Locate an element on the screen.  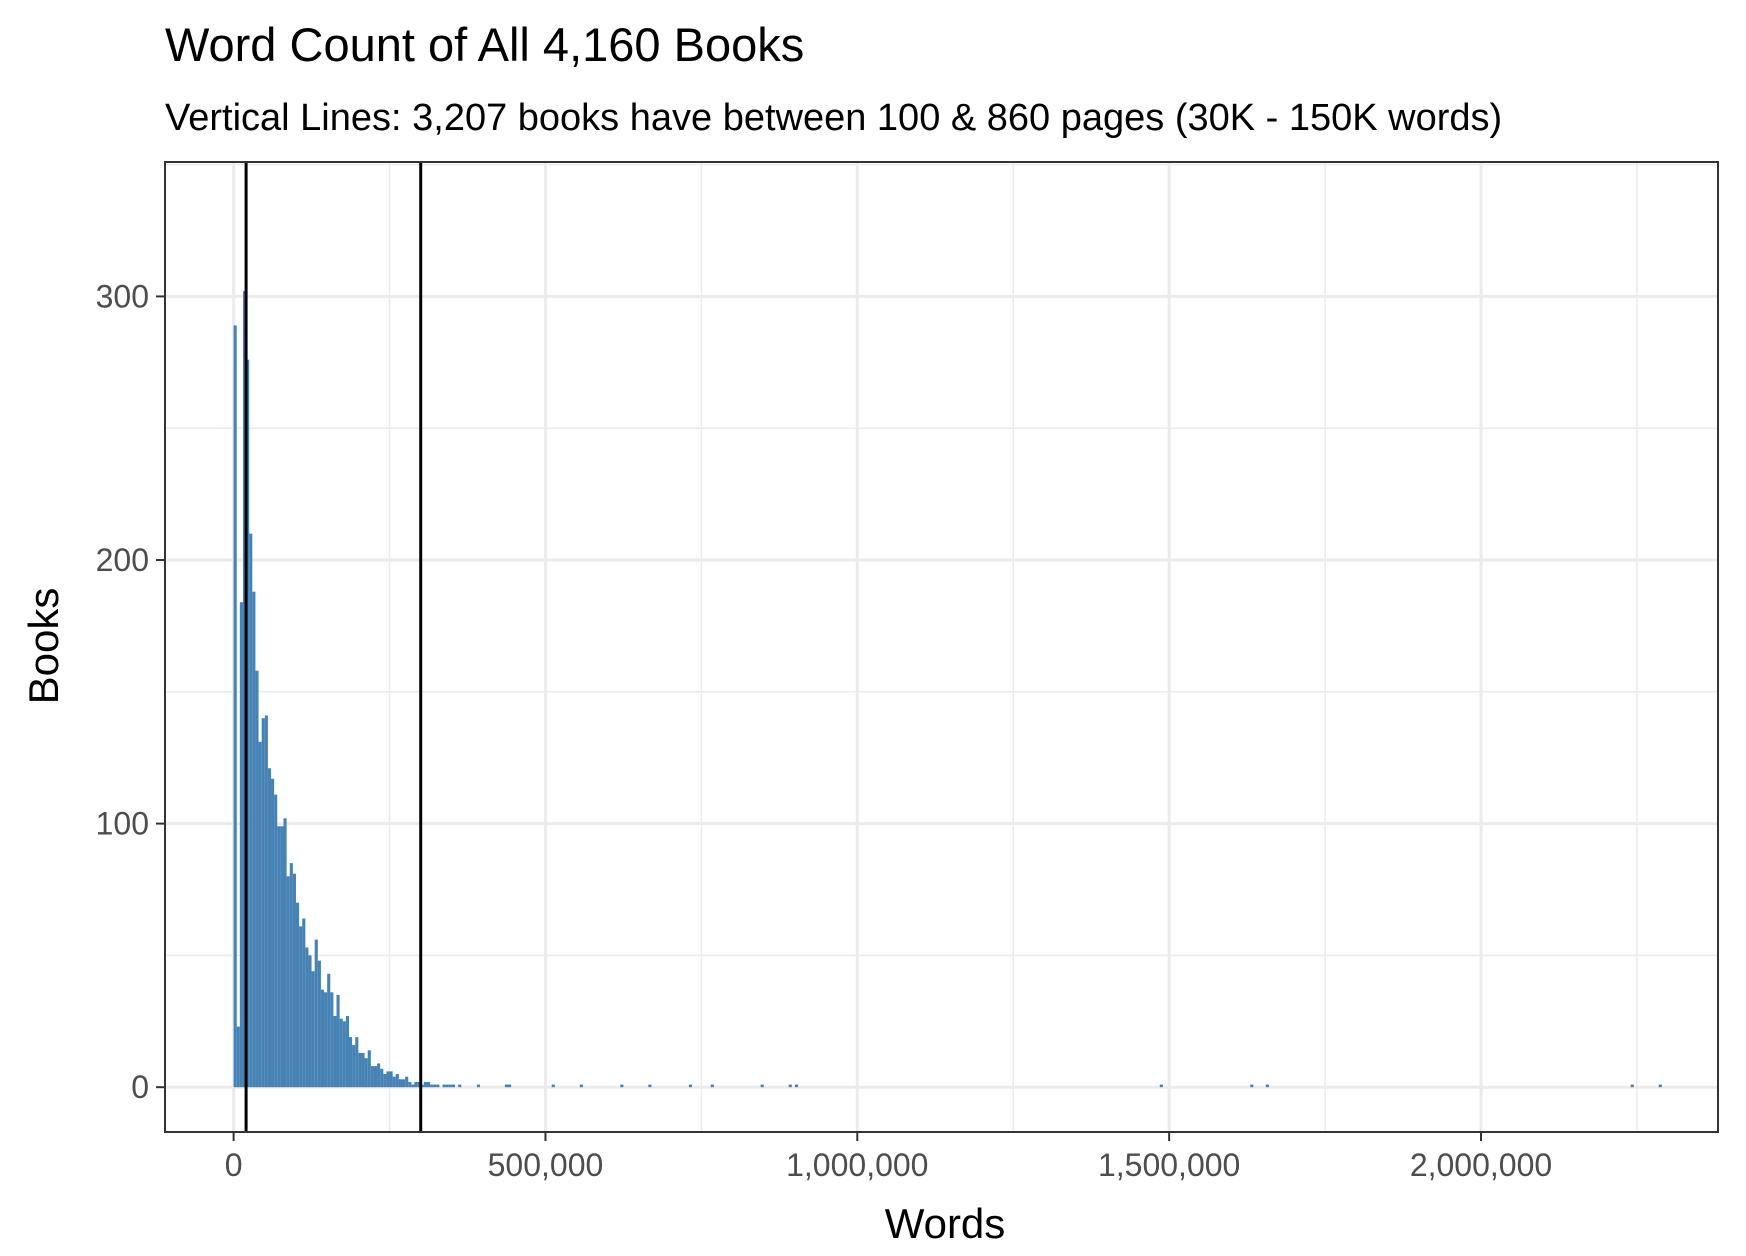
x-tick-label: 1,500,000 is located at coordinates (1169, 1165).